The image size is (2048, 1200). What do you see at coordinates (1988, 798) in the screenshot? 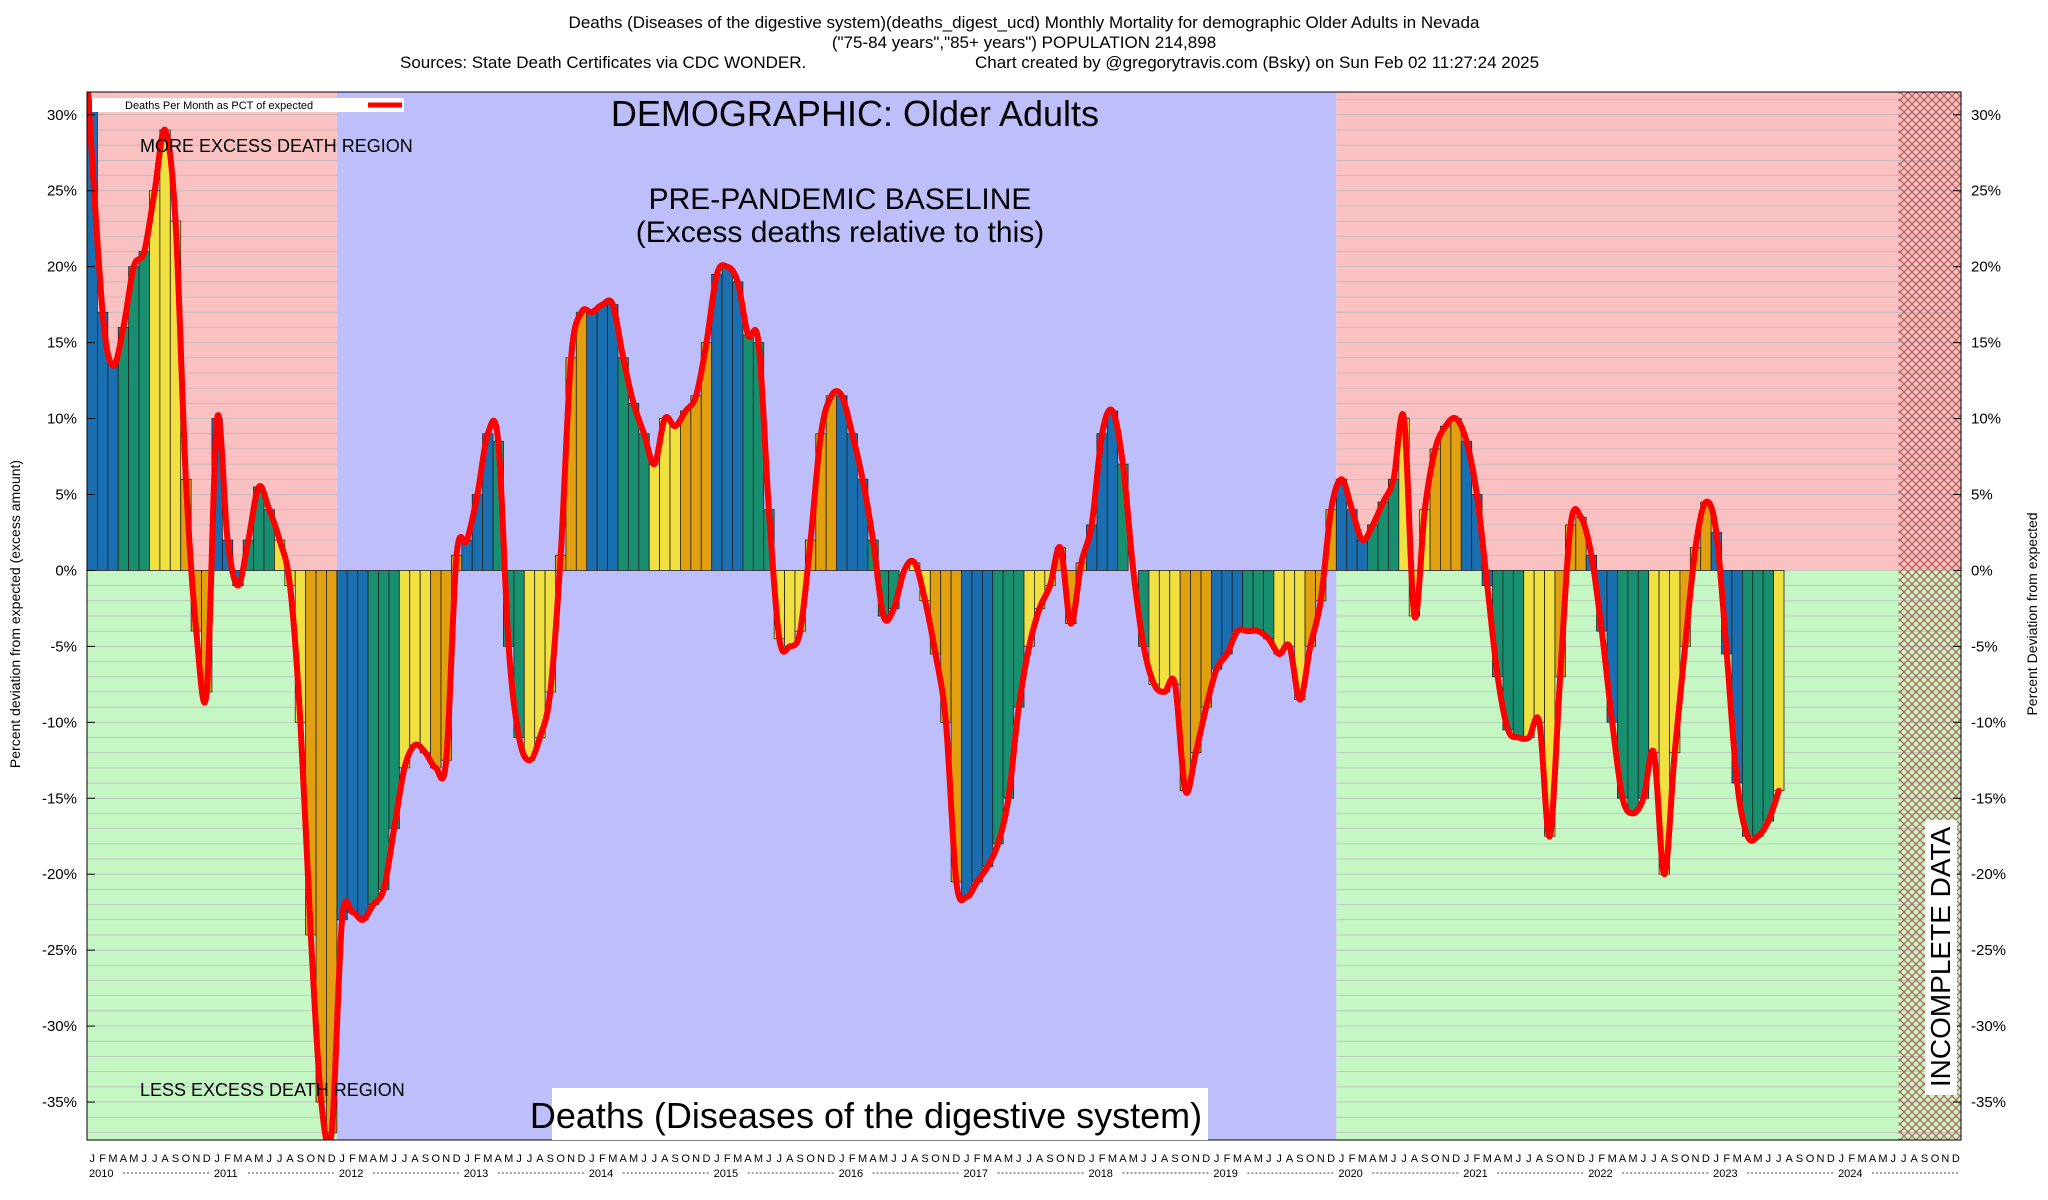
I see `y-tick-label-right: -15%` at bounding box center [1988, 798].